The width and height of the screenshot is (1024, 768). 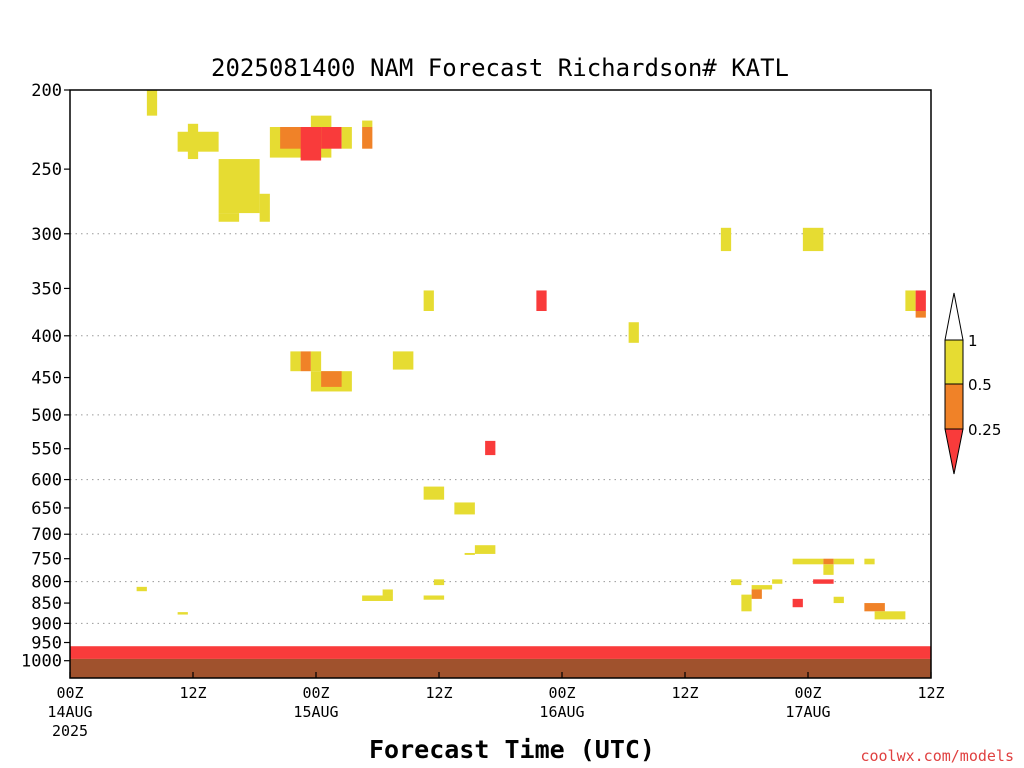 I want to click on y-tick-label: 900, so click(x=46, y=624).